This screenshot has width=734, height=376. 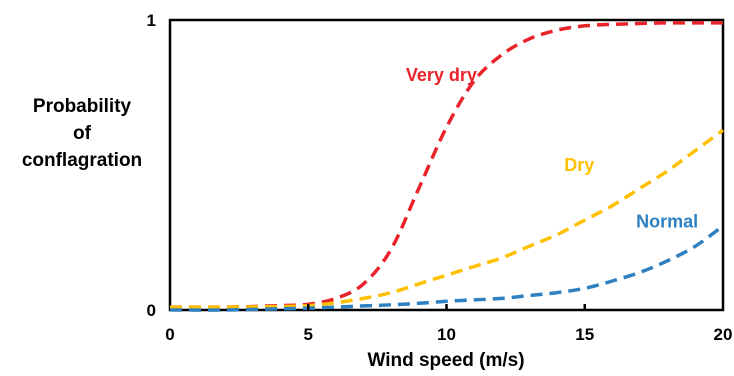 I want to click on series-label-normal: Normal, so click(x=667, y=221).